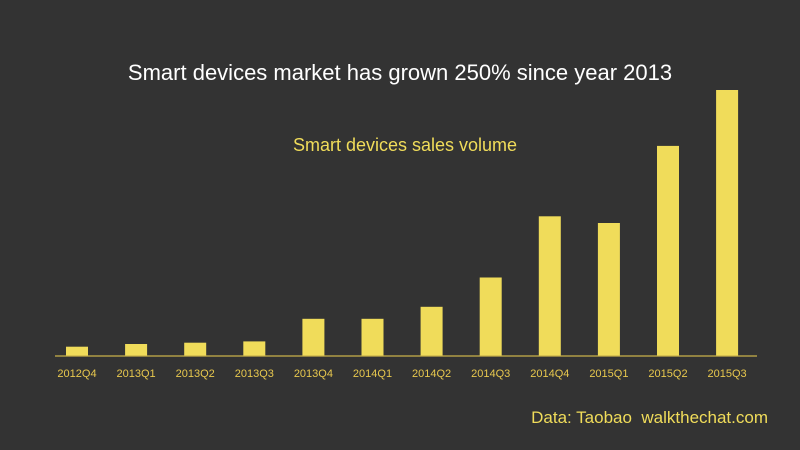 The image size is (800, 450). Describe the element at coordinates (136, 350) in the screenshot. I see `bar-2013Q1` at that location.